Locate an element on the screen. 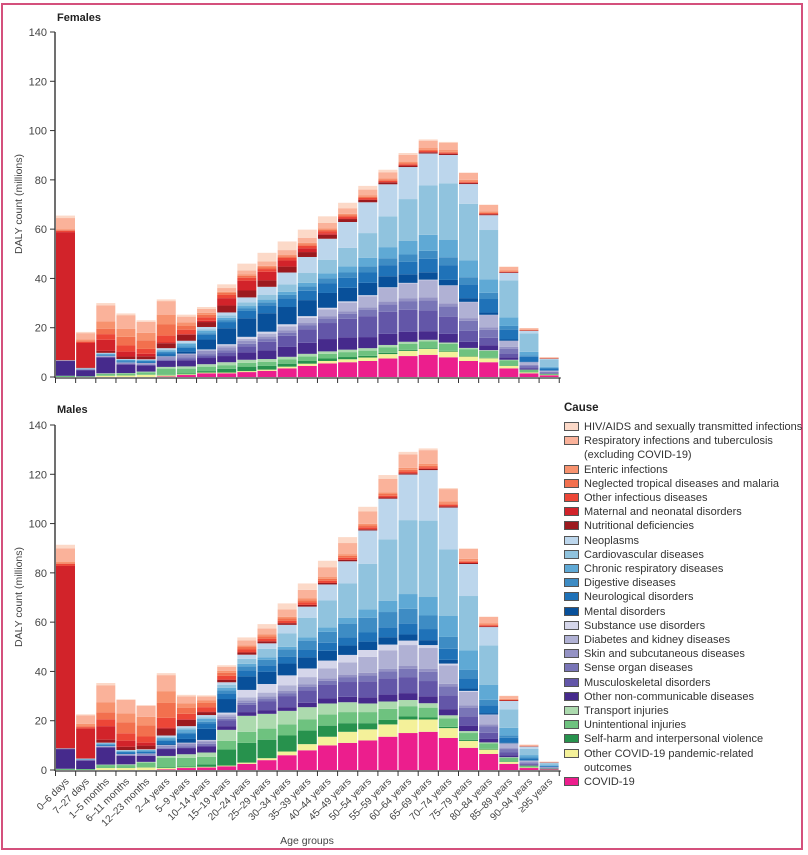 This screenshot has height=855, width=808. legend-label: Other infectious diseases is located at coordinates (646, 498).